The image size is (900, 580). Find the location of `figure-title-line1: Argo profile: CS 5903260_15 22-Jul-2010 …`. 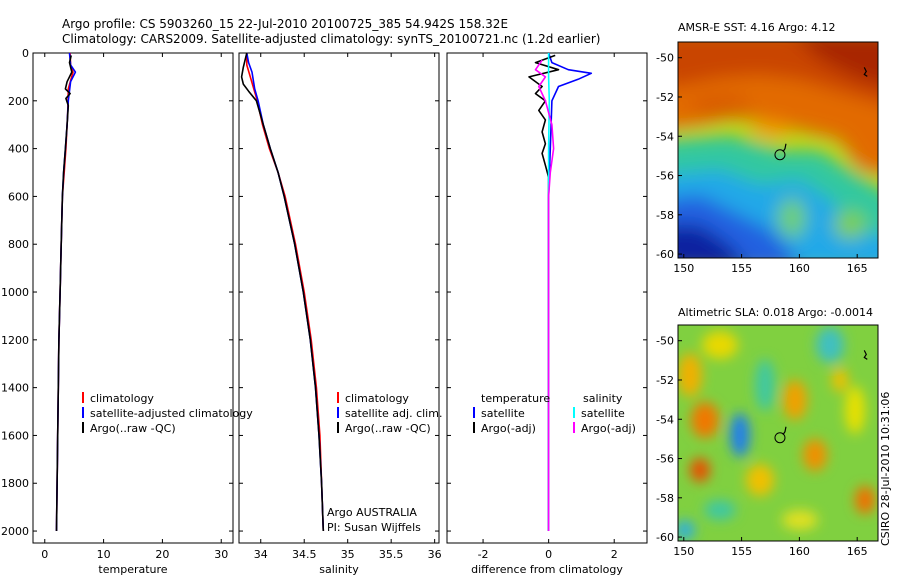

figure-title-line1: Argo profile: CS 5903260_15 22-Jul-2010 … is located at coordinates (285, 24).